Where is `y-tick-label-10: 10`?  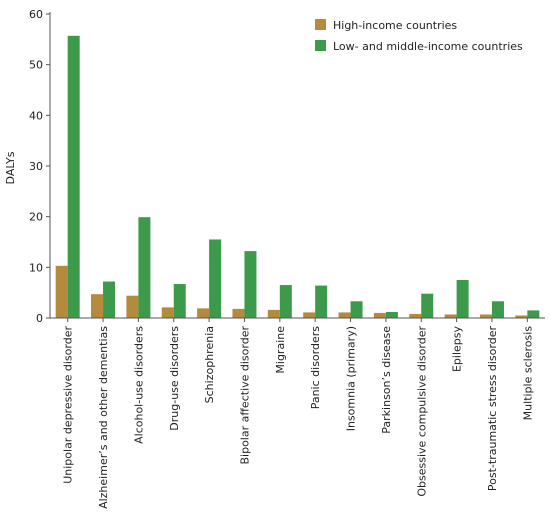
y-tick-label-10: 10 is located at coordinates (36, 267).